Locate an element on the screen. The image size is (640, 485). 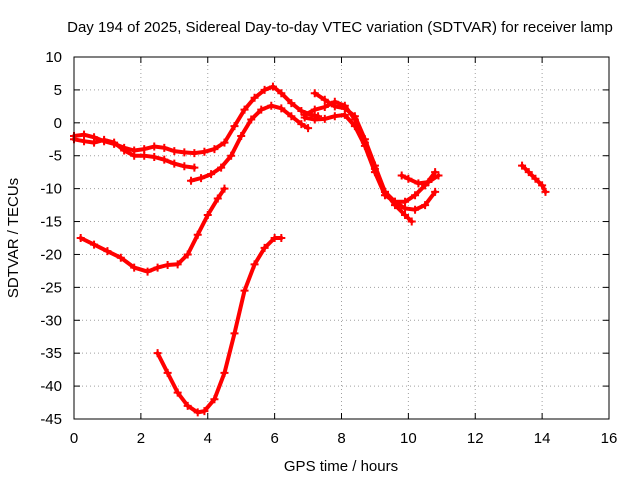
y-tick-label: -40 is located at coordinates (51, 386).